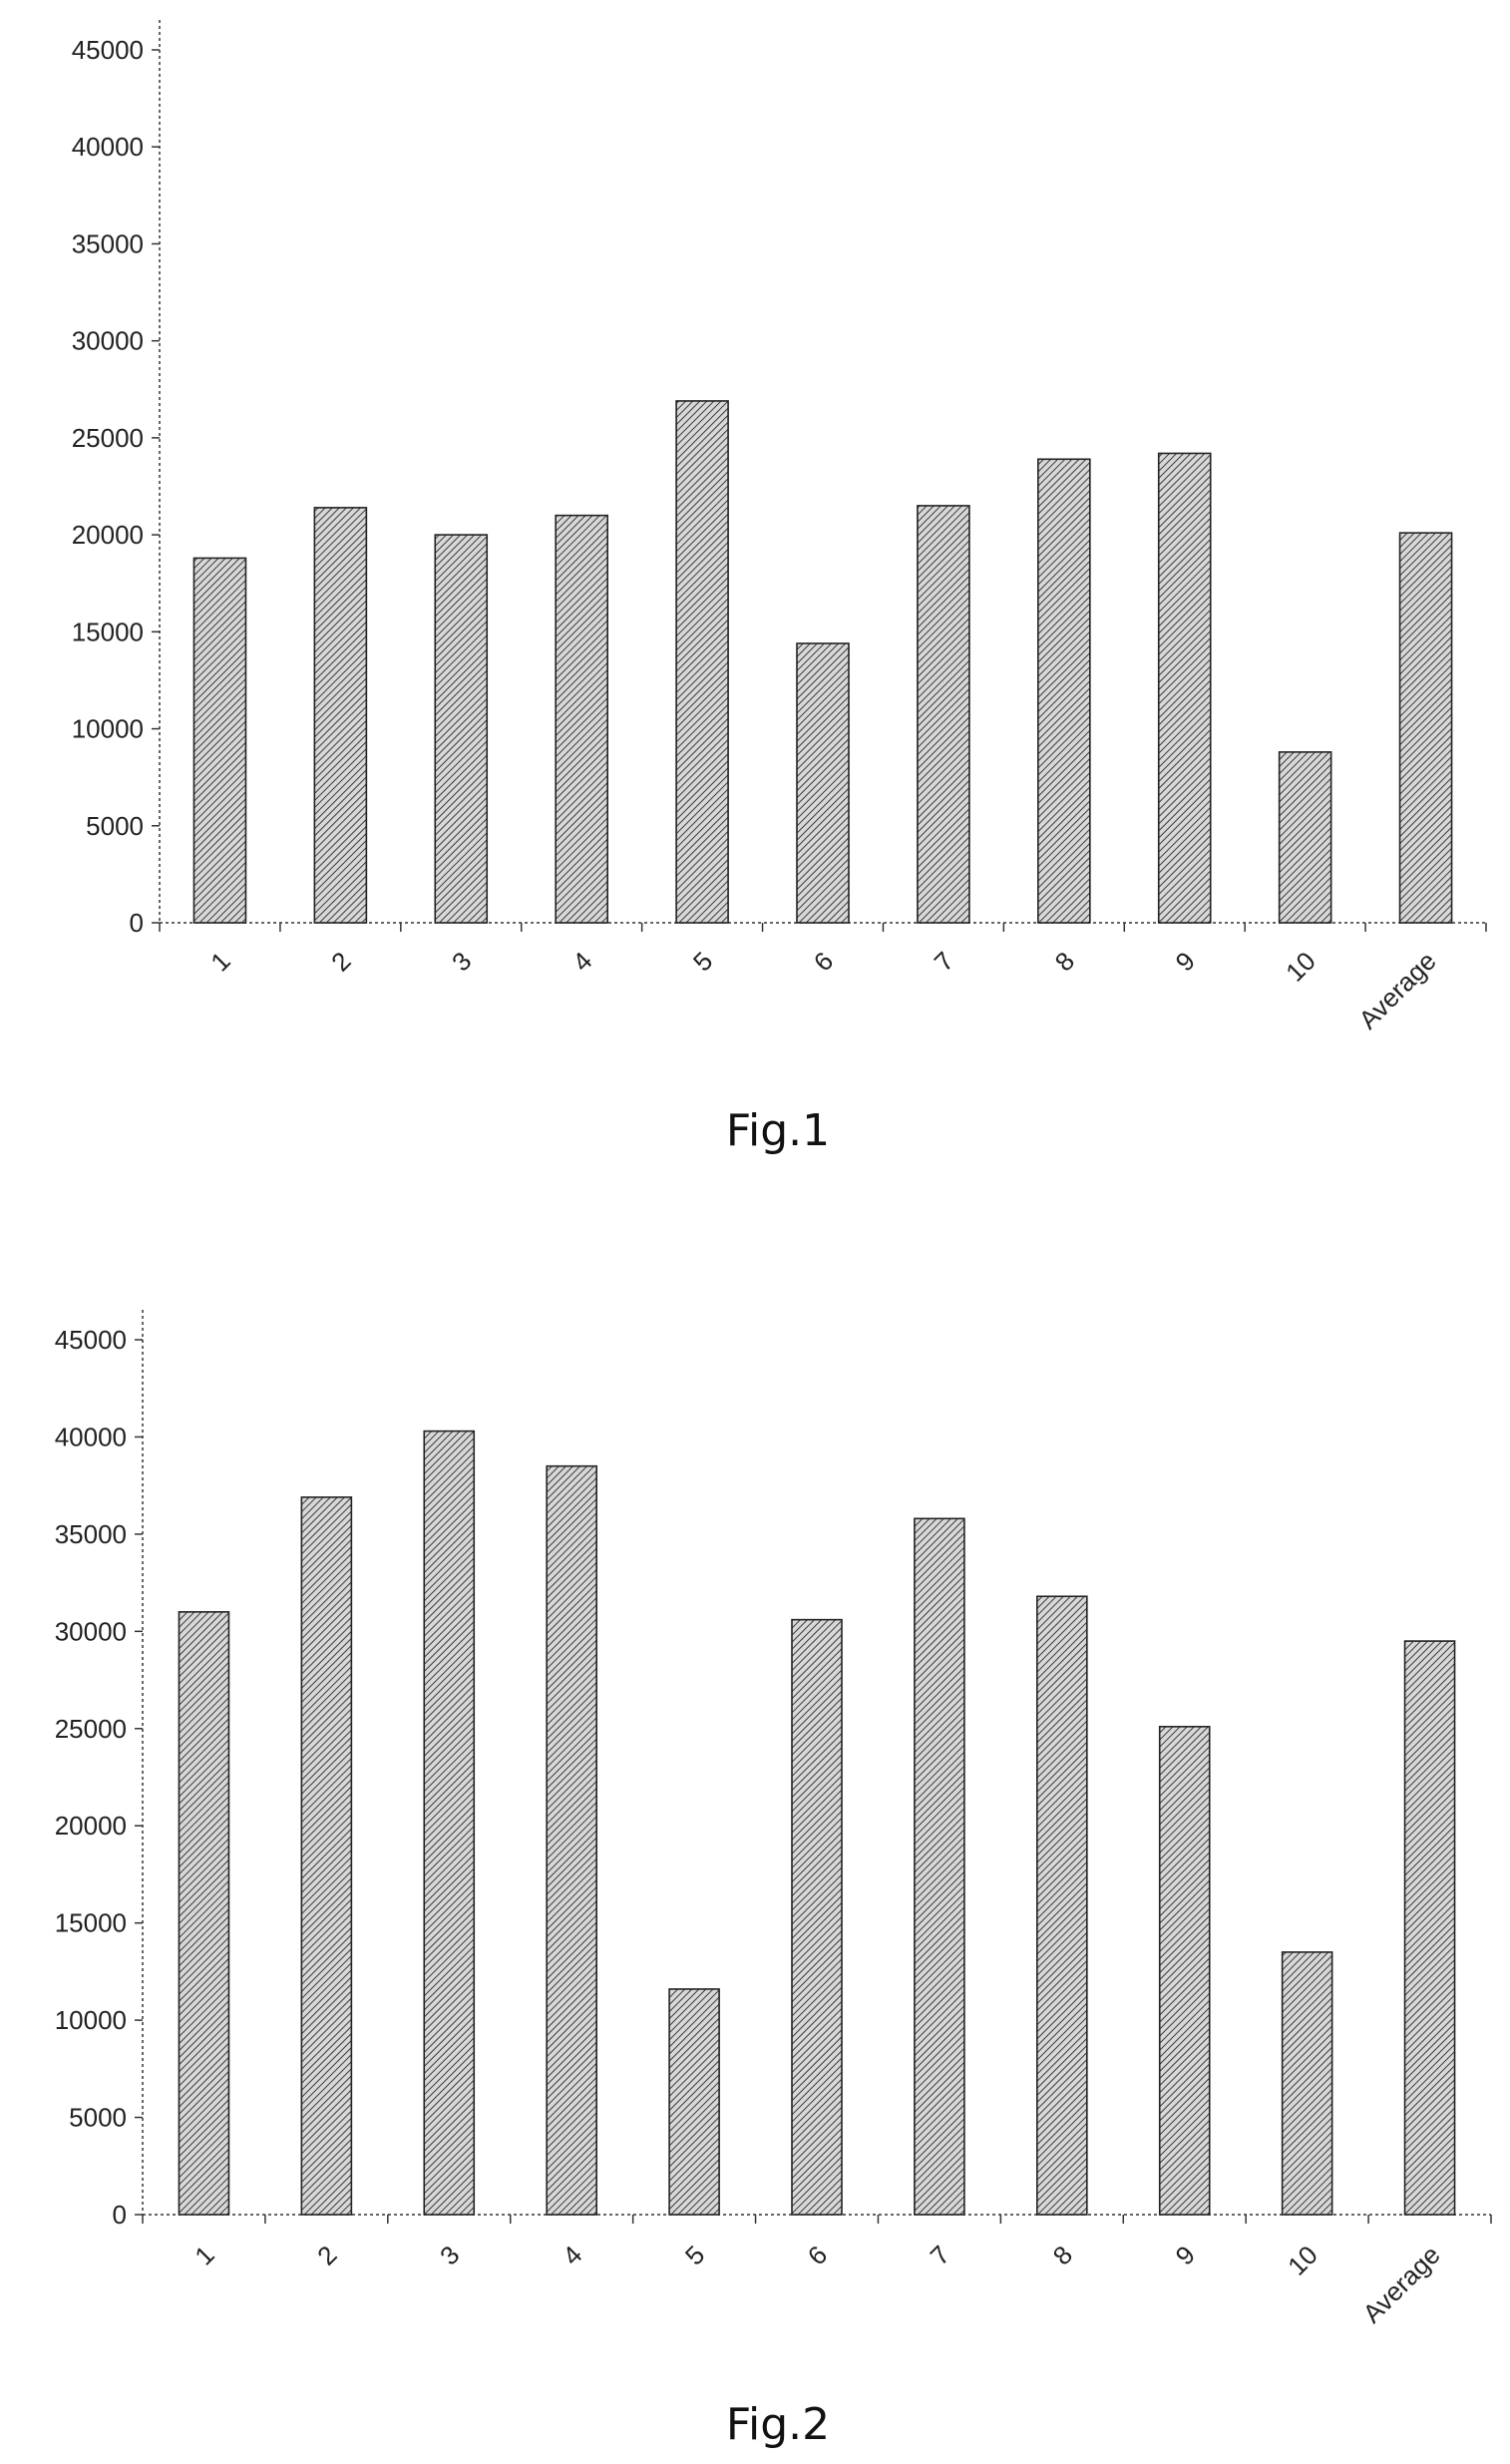 This screenshot has height=2464, width=1510. Describe the element at coordinates (778, 2424) in the screenshot. I see `figure-caption-2: Fig.2` at that location.